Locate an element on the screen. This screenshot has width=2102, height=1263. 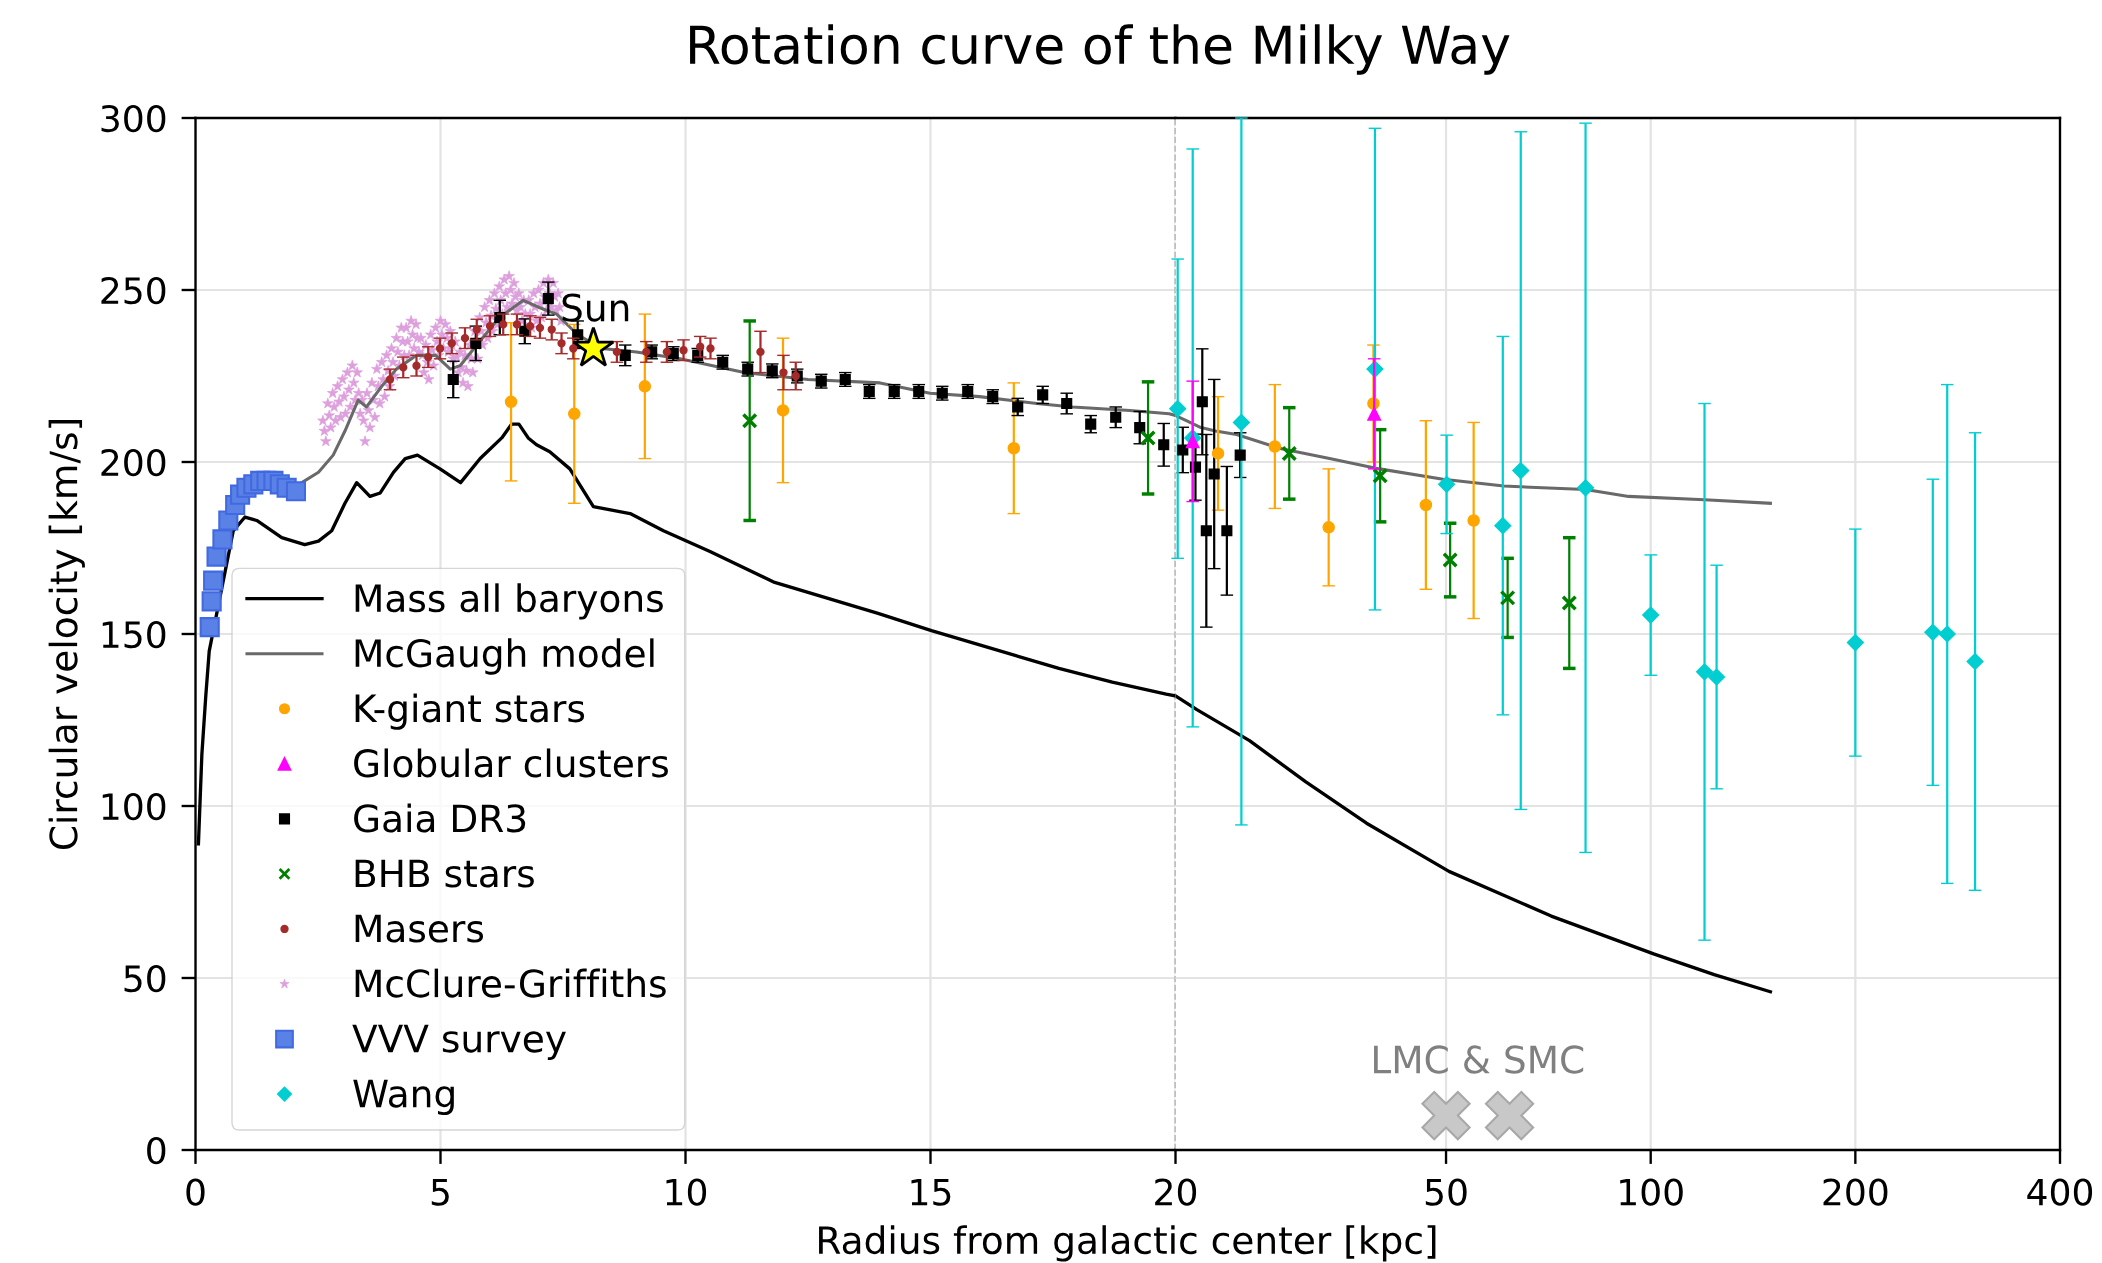
x-tick-label: 10 is located at coordinates (686, 1192).